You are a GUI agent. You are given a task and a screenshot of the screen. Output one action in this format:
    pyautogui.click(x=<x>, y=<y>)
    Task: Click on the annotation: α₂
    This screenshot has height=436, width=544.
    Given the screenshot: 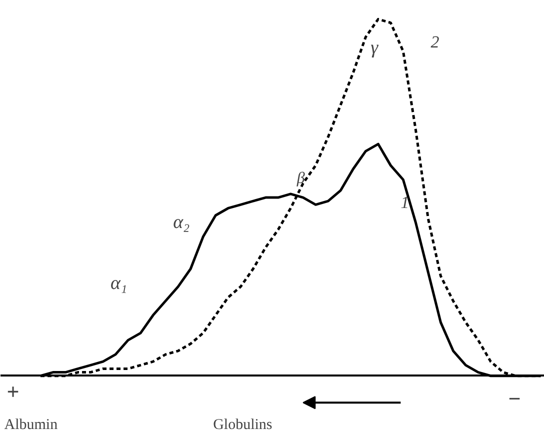 What is the action you would take?
    pyautogui.click(x=181, y=223)
    